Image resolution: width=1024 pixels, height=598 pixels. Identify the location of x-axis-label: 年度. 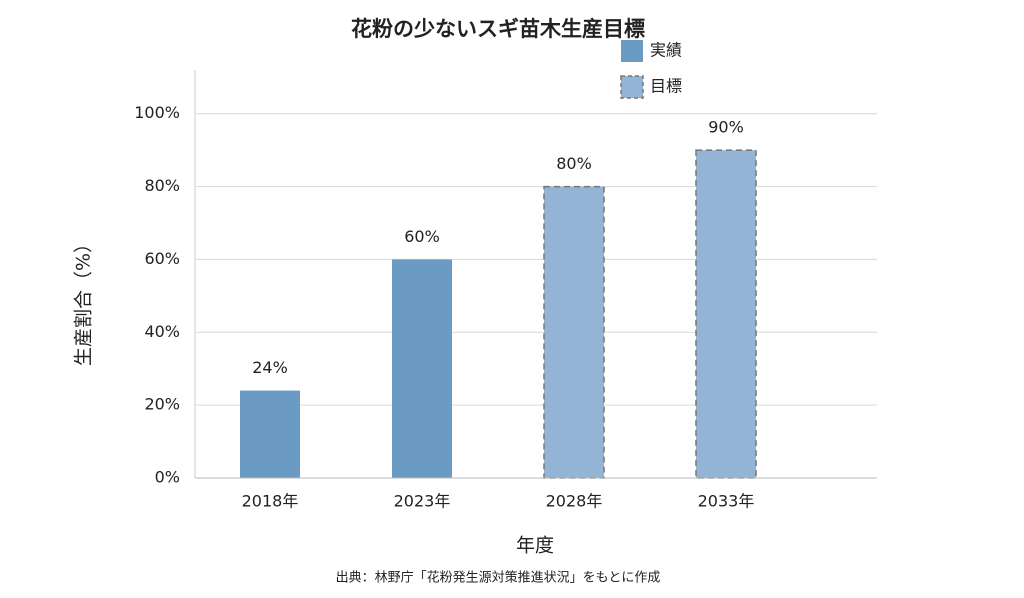
(535, 546).